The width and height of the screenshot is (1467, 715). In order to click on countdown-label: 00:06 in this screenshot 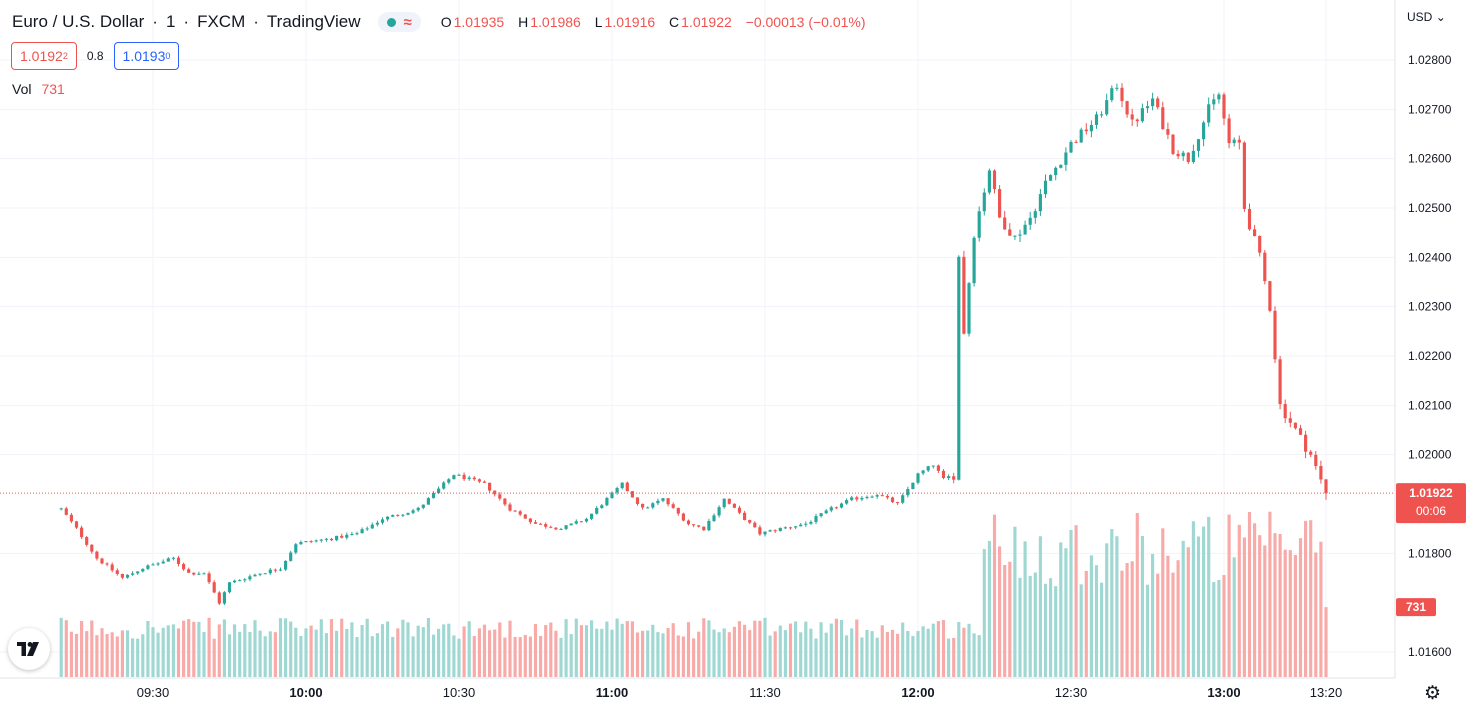, I will do `click(1431, 511)`.